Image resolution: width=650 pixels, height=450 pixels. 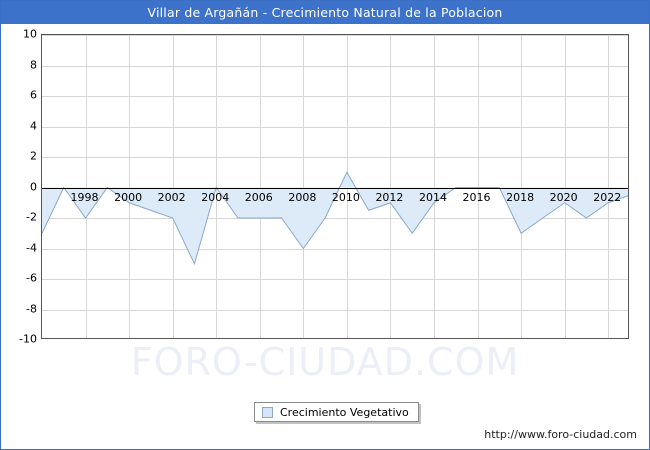 What do you see at coordinates (33, 64) in the screenshot?
I see `y-axis-tick-label: 8` at bounding box center [33, 64].